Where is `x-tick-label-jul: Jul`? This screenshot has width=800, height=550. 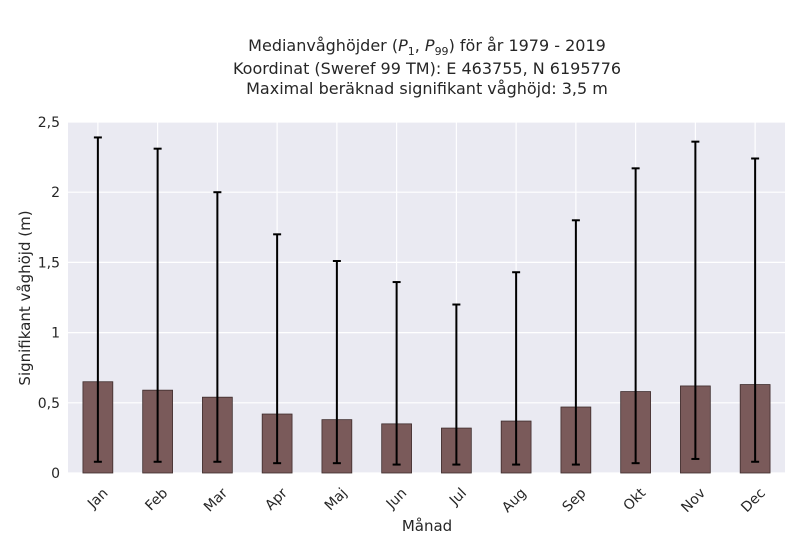 x-tick-label-jul: Jul is located at coordinates (458, 497).